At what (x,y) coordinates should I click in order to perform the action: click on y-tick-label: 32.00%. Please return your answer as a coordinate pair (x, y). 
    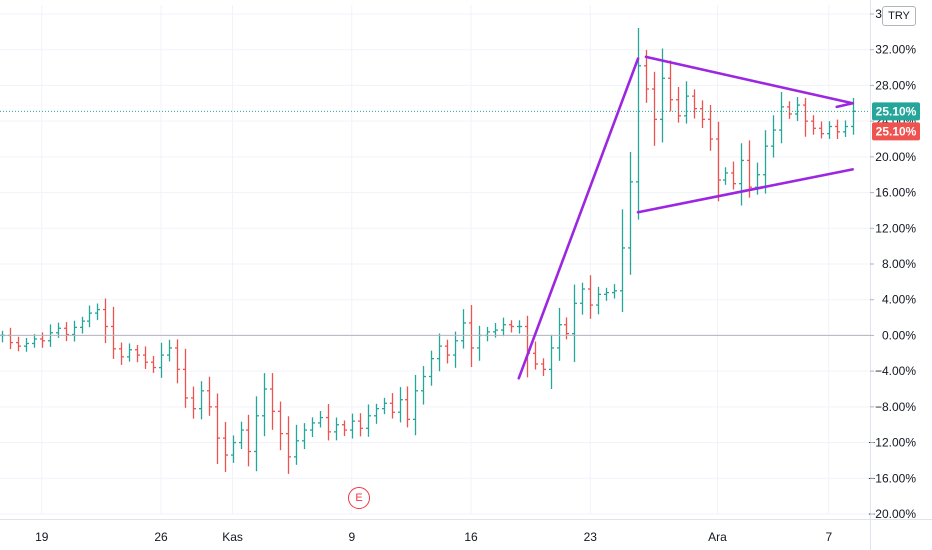
    Looking at the image, I should click on (895, 50).